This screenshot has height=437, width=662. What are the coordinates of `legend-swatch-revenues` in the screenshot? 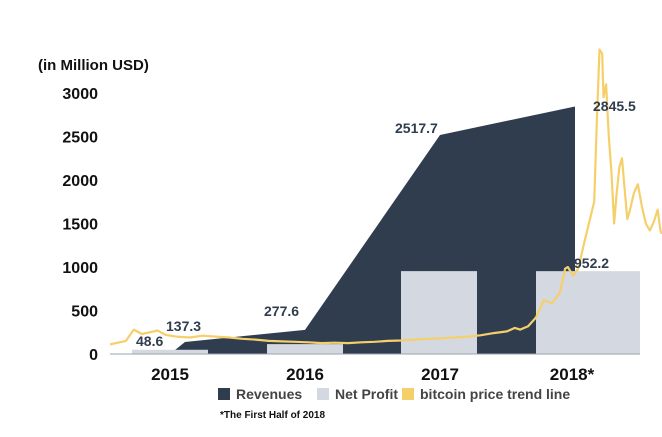 It's located at (224, 394).